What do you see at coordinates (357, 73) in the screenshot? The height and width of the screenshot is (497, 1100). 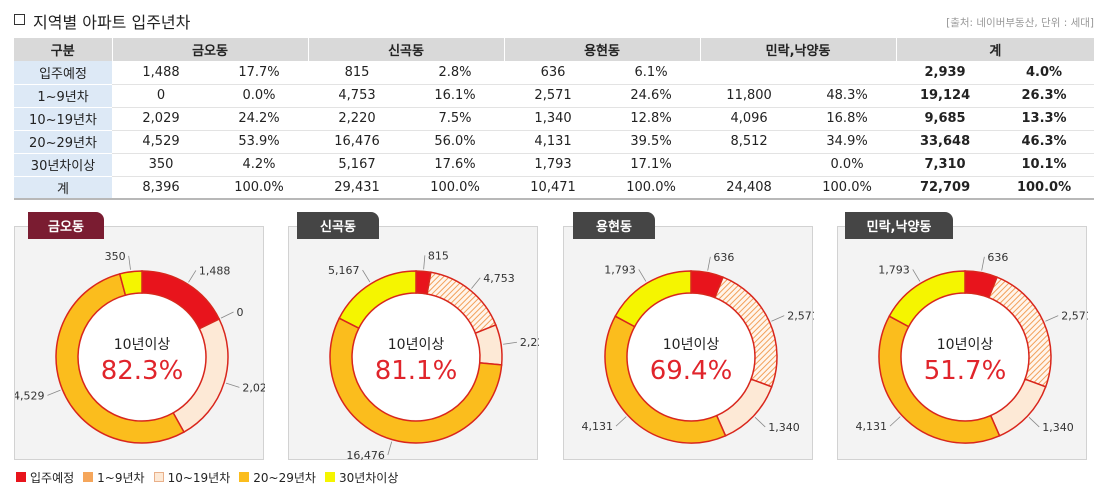 I see `table-cell: 815` at bounding box center [357, 73].